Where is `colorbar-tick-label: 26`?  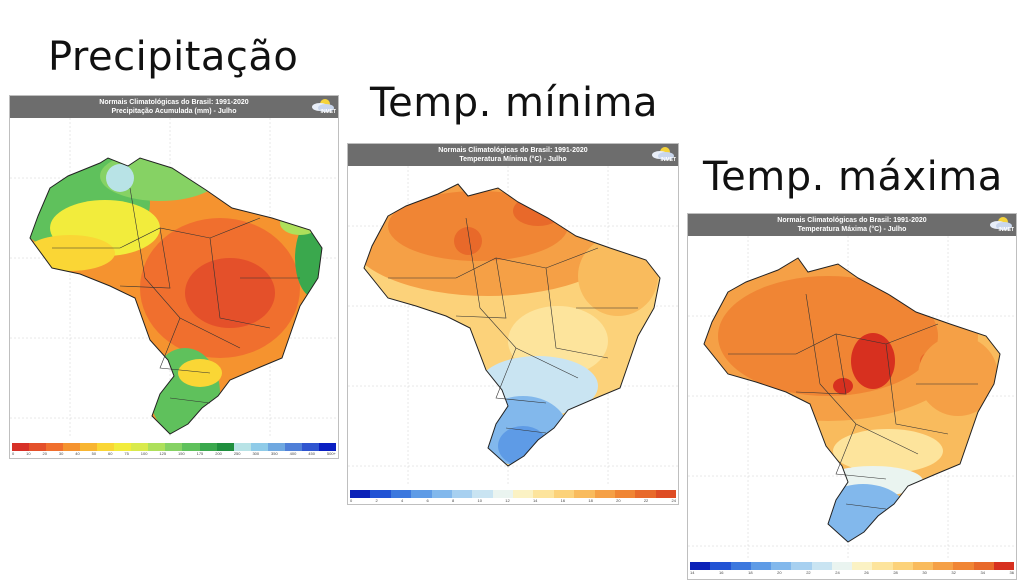 colorbar-tick-label: 26 is located at coordinates (866, 572).